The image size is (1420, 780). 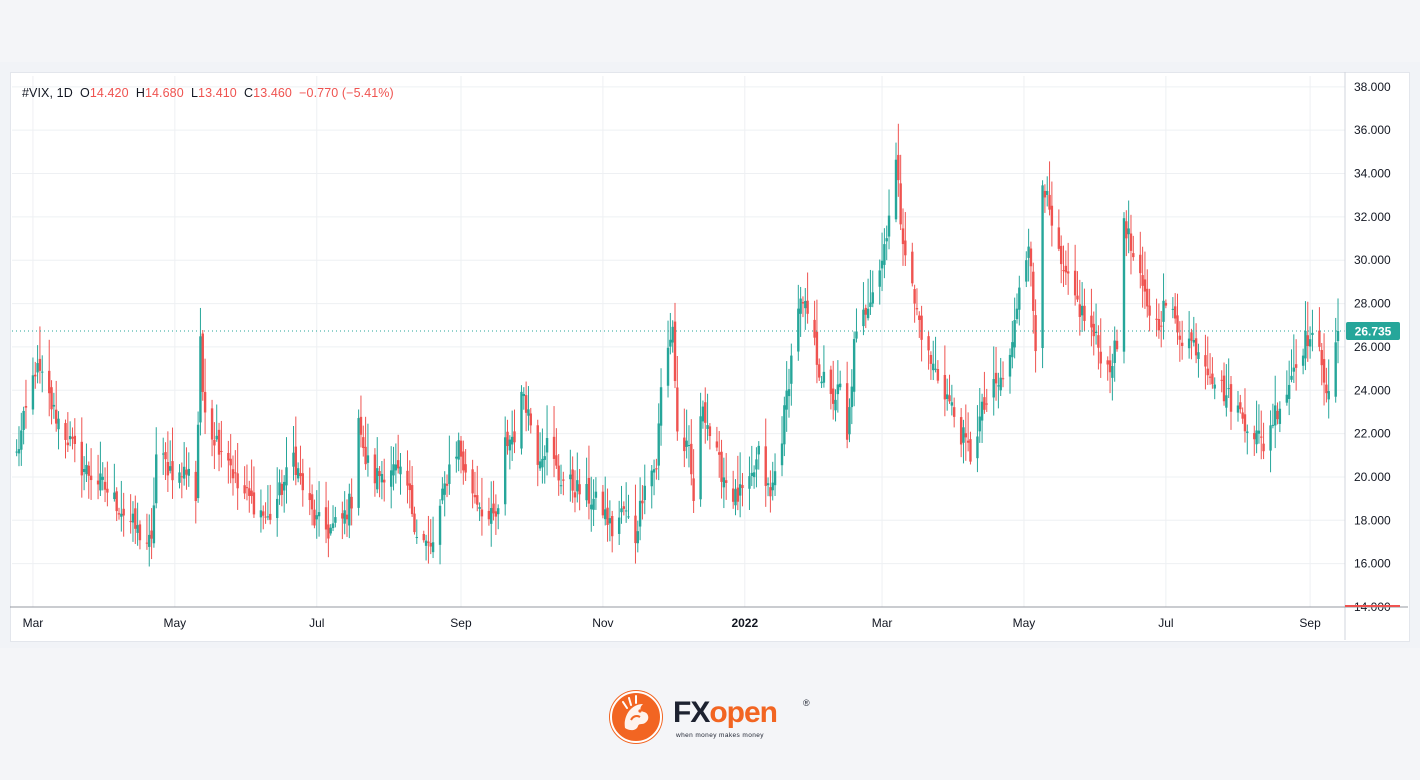 I want to click on x-tick-label: Mar, so click(x=33, y=623).